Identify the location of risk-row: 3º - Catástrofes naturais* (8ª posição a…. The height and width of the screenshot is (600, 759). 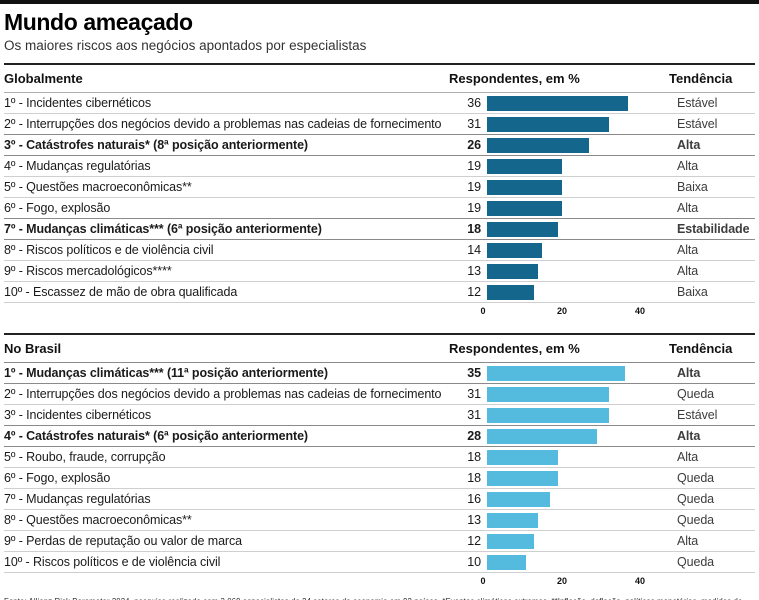
(379, 145).